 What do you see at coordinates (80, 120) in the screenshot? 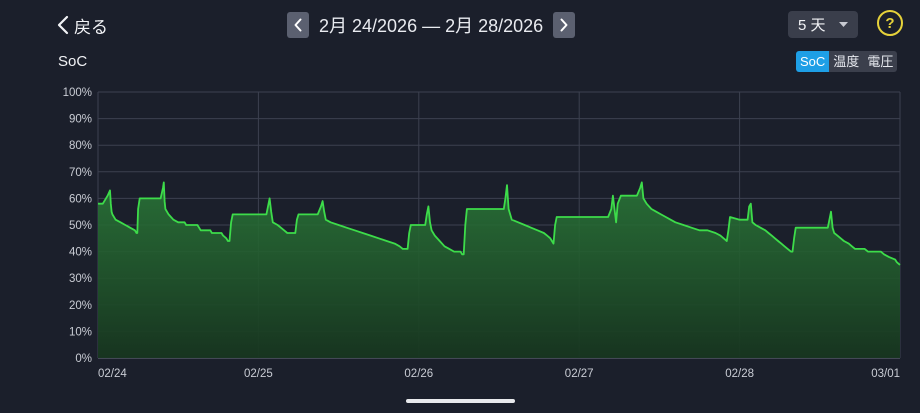
I see `y-tick-label: 90%` at bounding box center [80, 120].